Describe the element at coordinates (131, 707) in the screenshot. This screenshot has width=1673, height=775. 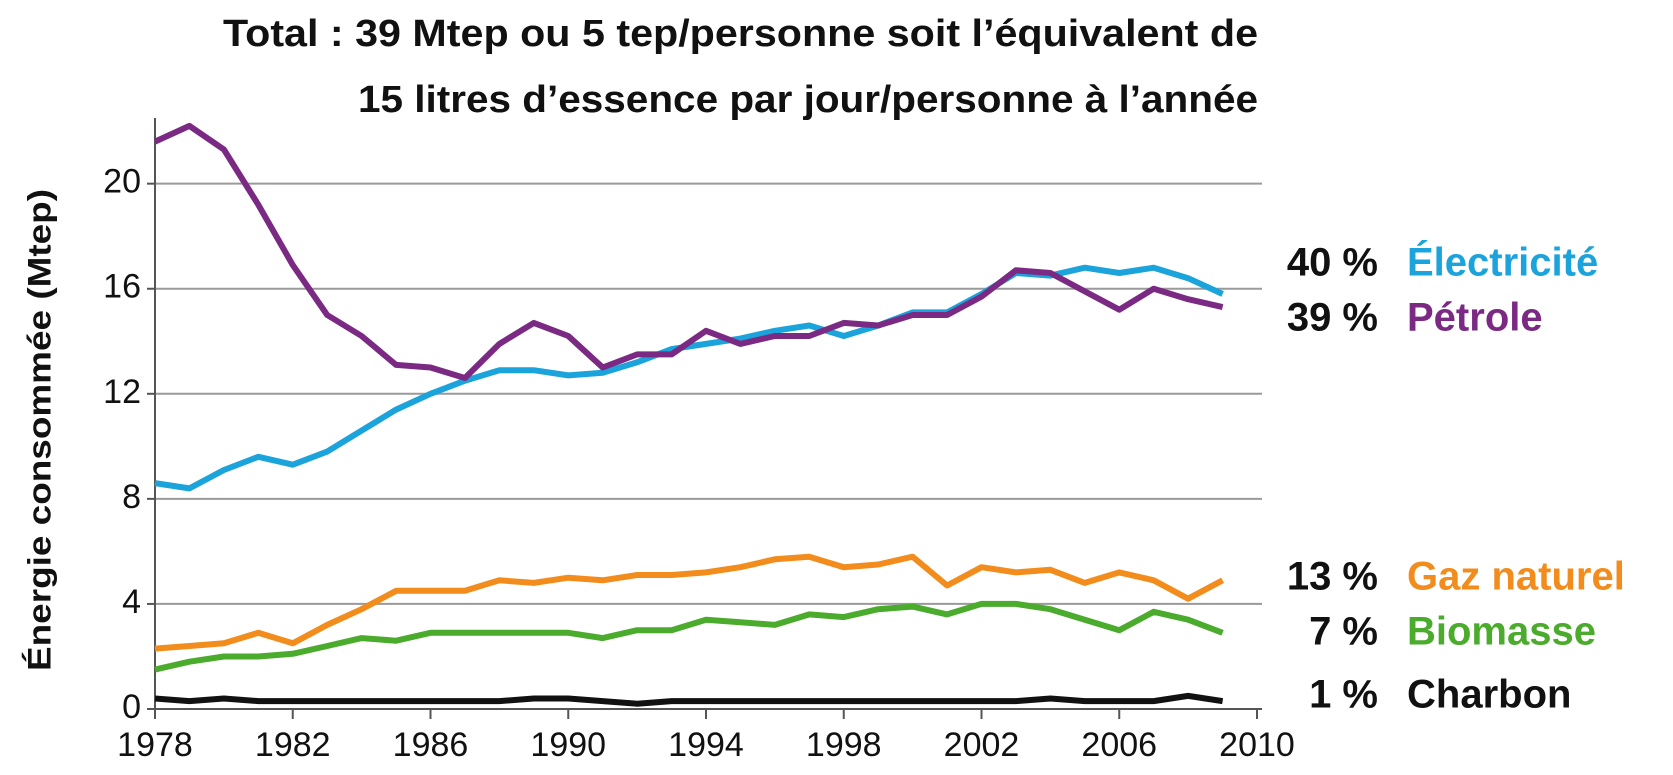
I see `y-tick-label: 0` at that location.